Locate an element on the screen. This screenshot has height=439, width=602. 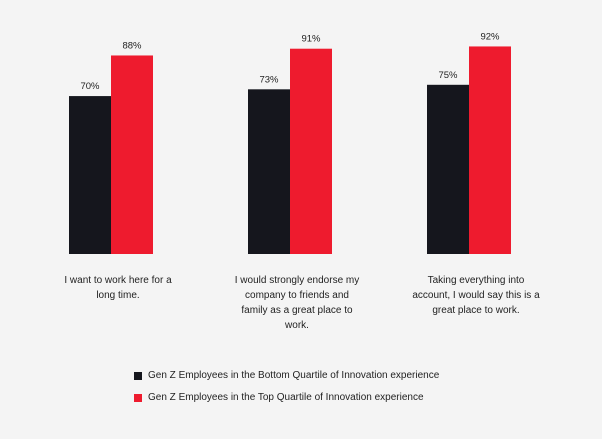
data-label-series0-cat0: 70% is located at coordinates (90, 86).